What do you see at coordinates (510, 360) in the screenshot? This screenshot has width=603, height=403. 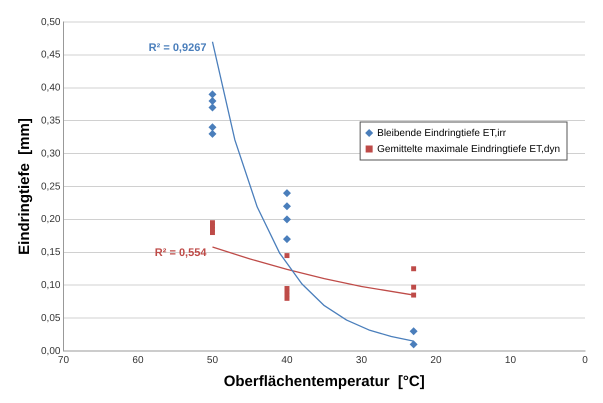 I see `x-tick-label: 10` at bounding box center [510, 360].